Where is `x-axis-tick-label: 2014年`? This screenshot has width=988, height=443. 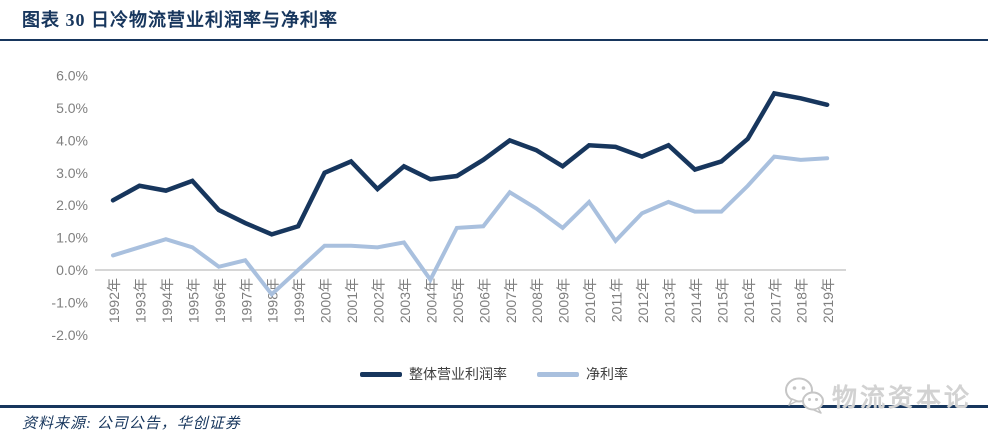 x-axis-tick-label: 2014年 is located at coordinates (696, 300).